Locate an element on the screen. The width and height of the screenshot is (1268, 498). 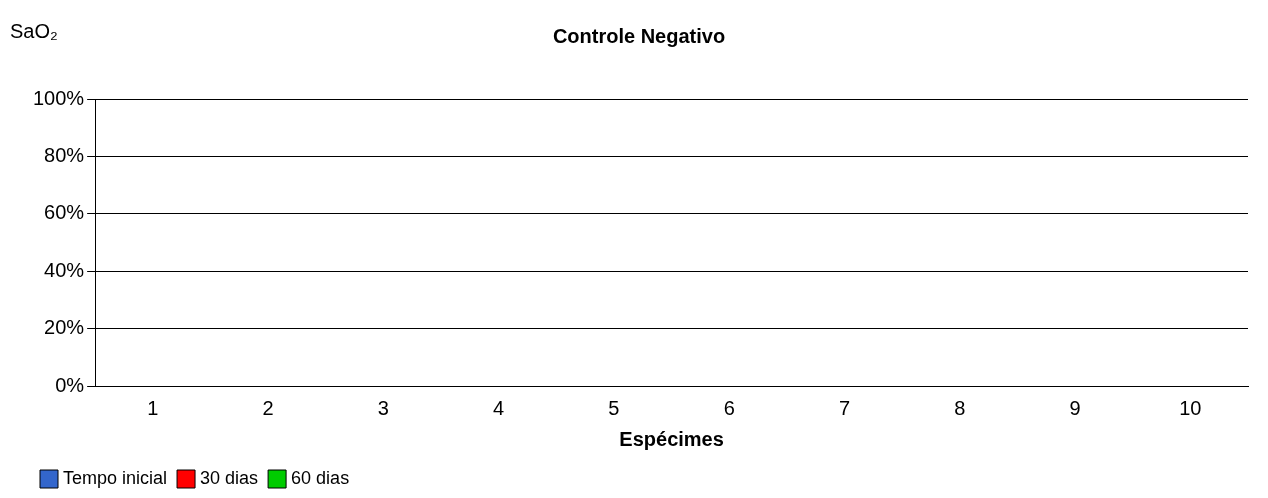
legend-label: Tempo inicial is located at coordinates (115, 477).